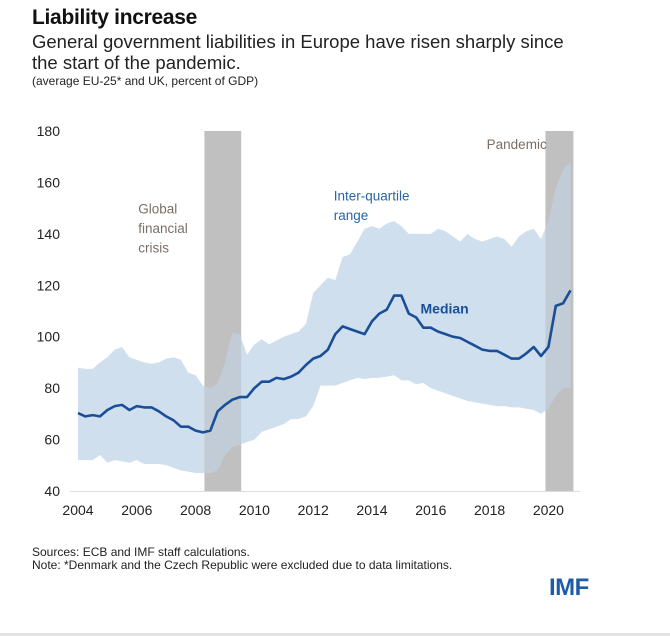 Image resolution: width=670 pixels, height=636 pixels. I want to click on annotation-median: Median, so click(445, 309).